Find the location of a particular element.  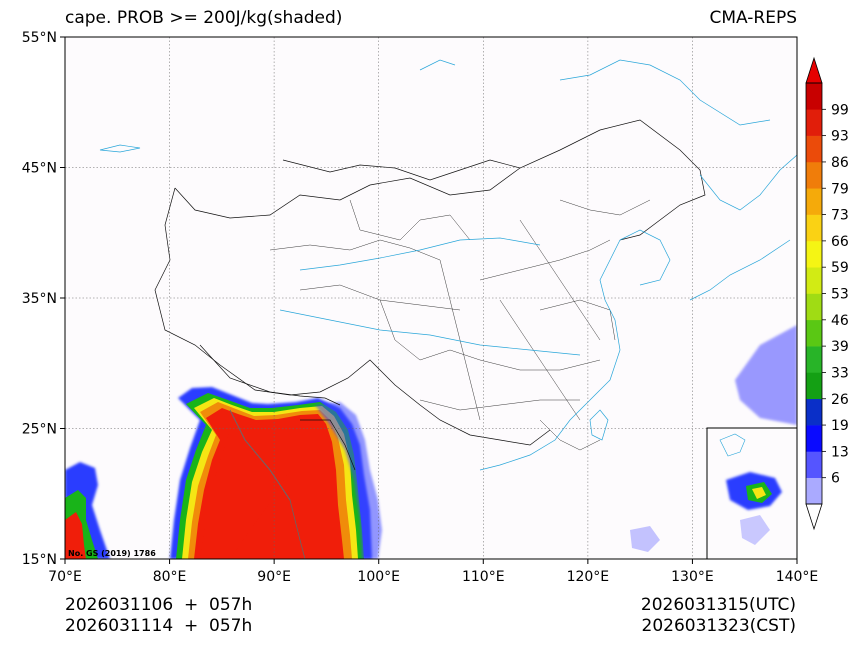

shade-scs-patch is located at coordinates (645, 539).